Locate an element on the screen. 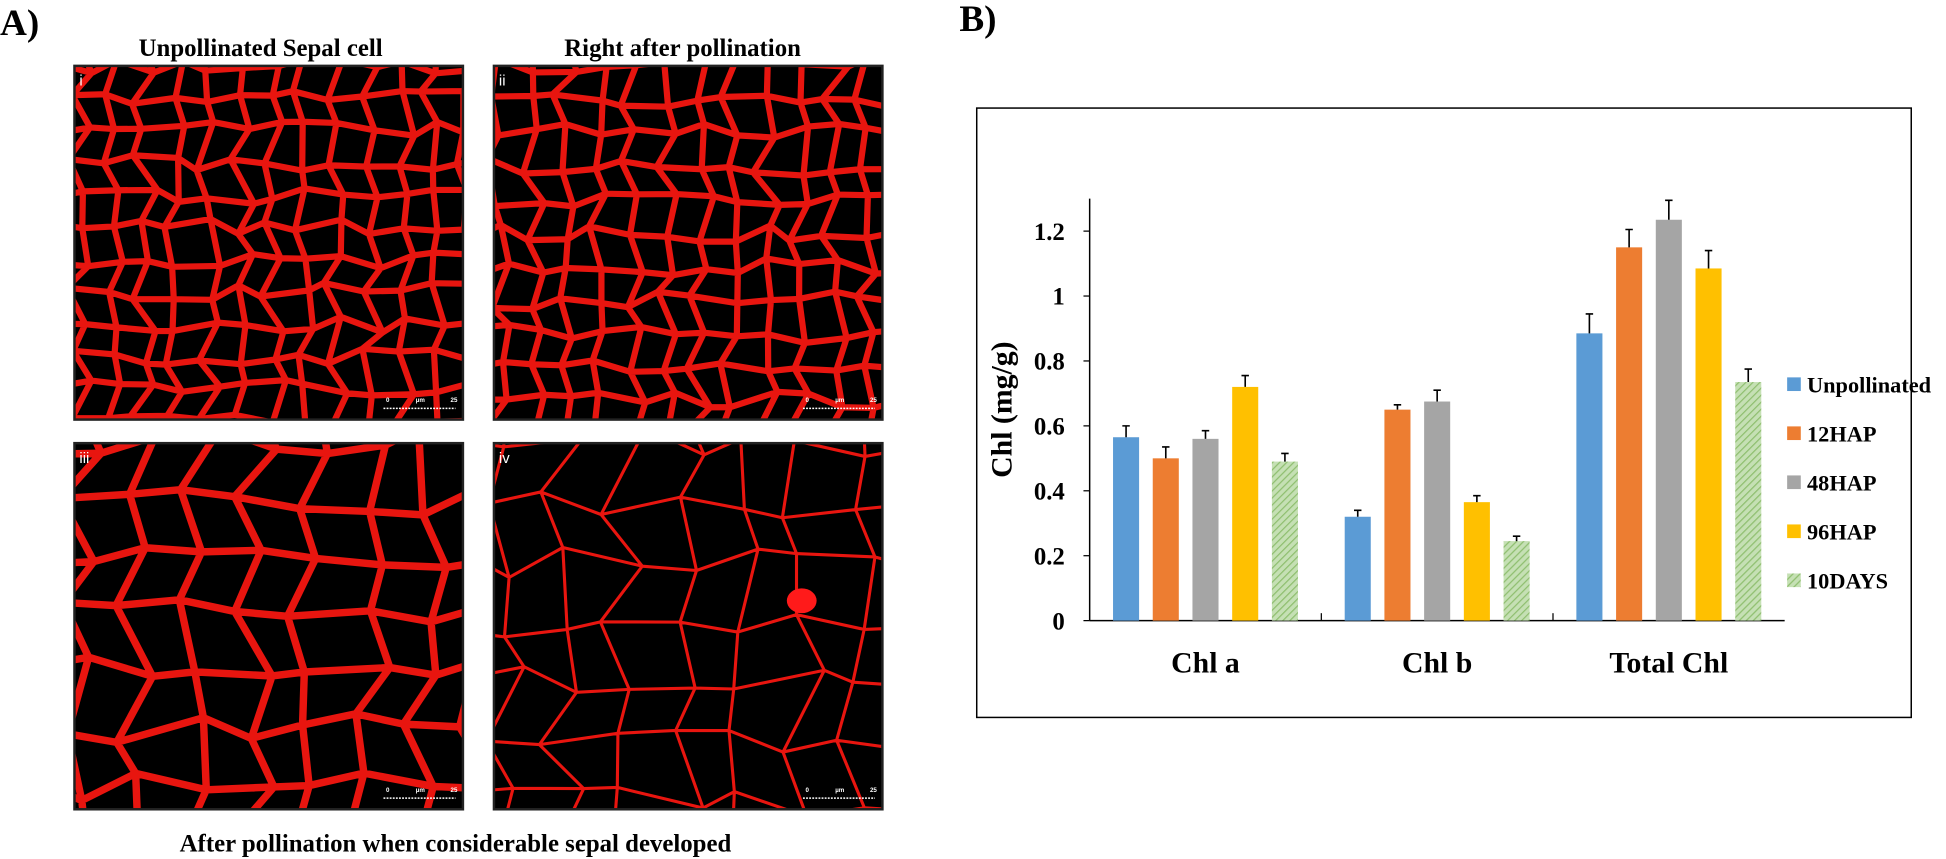 This screenshot has width=1946, height=859. y-tick-label: 0 is located at coordinates (1058, 621).